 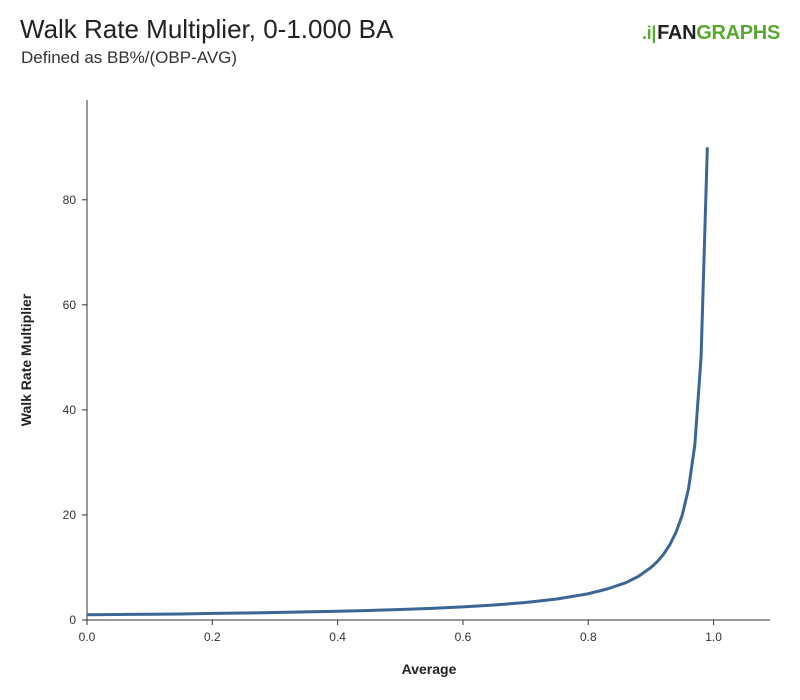 I want to click on chart-subtitle: Defined as BB%/(OBP-AVG), so click(x=129, y=57).